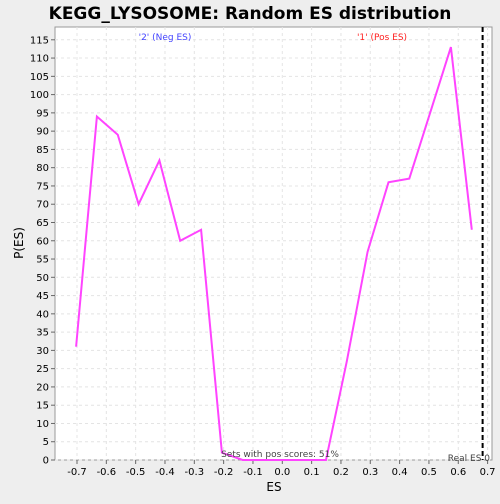 This screenshot has height=504, width=500. I want to click on x-tick-label: 0.0, so click(282, 472).